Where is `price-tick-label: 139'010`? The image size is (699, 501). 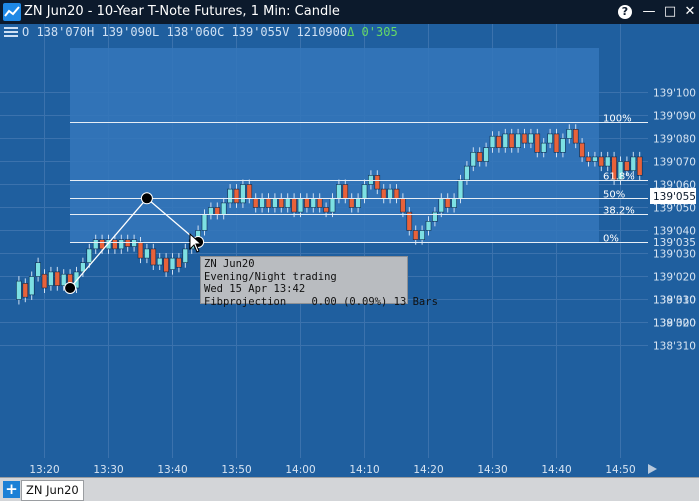
price-tick-label: 139'010 is located at coordinates (674, 301).